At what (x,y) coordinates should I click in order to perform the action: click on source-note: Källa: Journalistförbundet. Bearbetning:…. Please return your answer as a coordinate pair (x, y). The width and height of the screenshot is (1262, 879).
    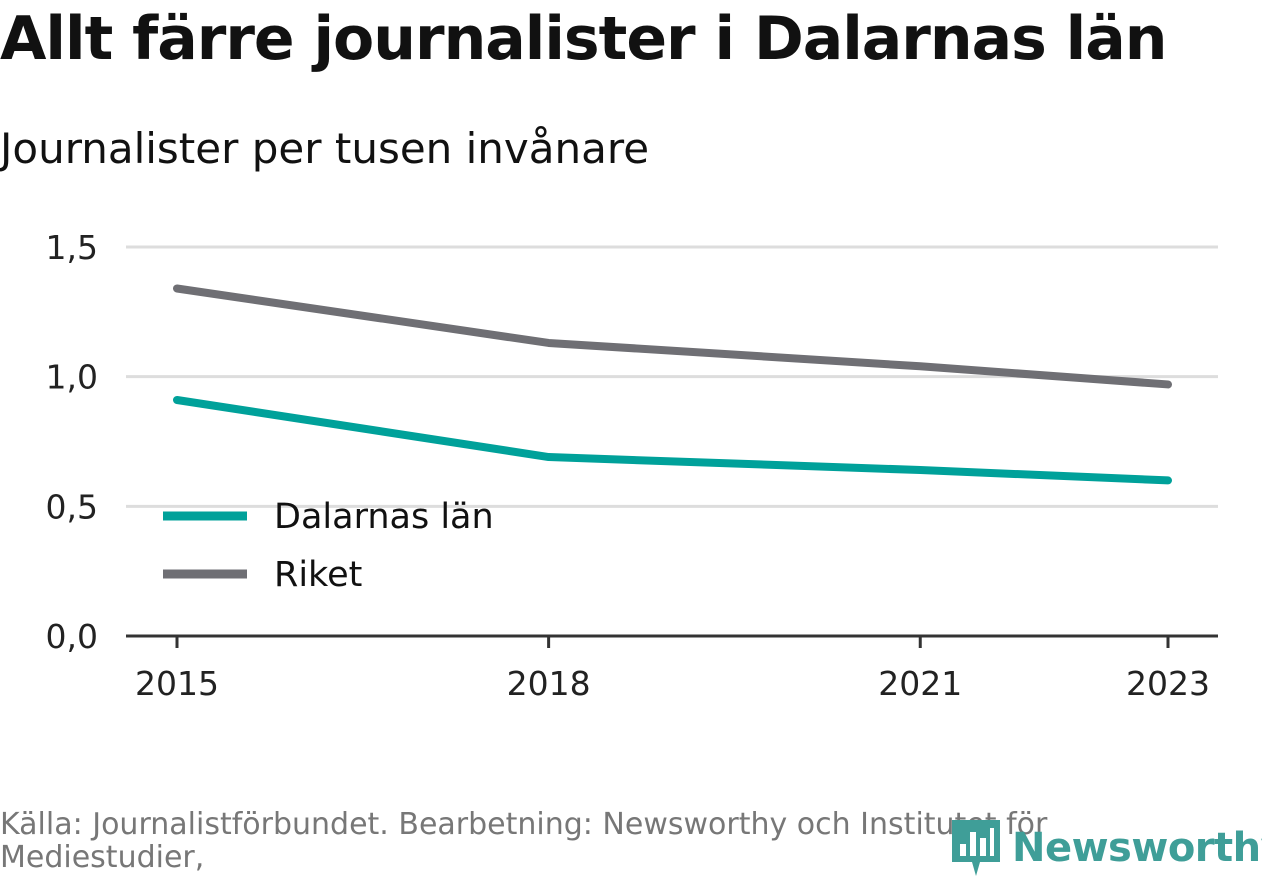
    Looking at the image, I should click on (524, 841).